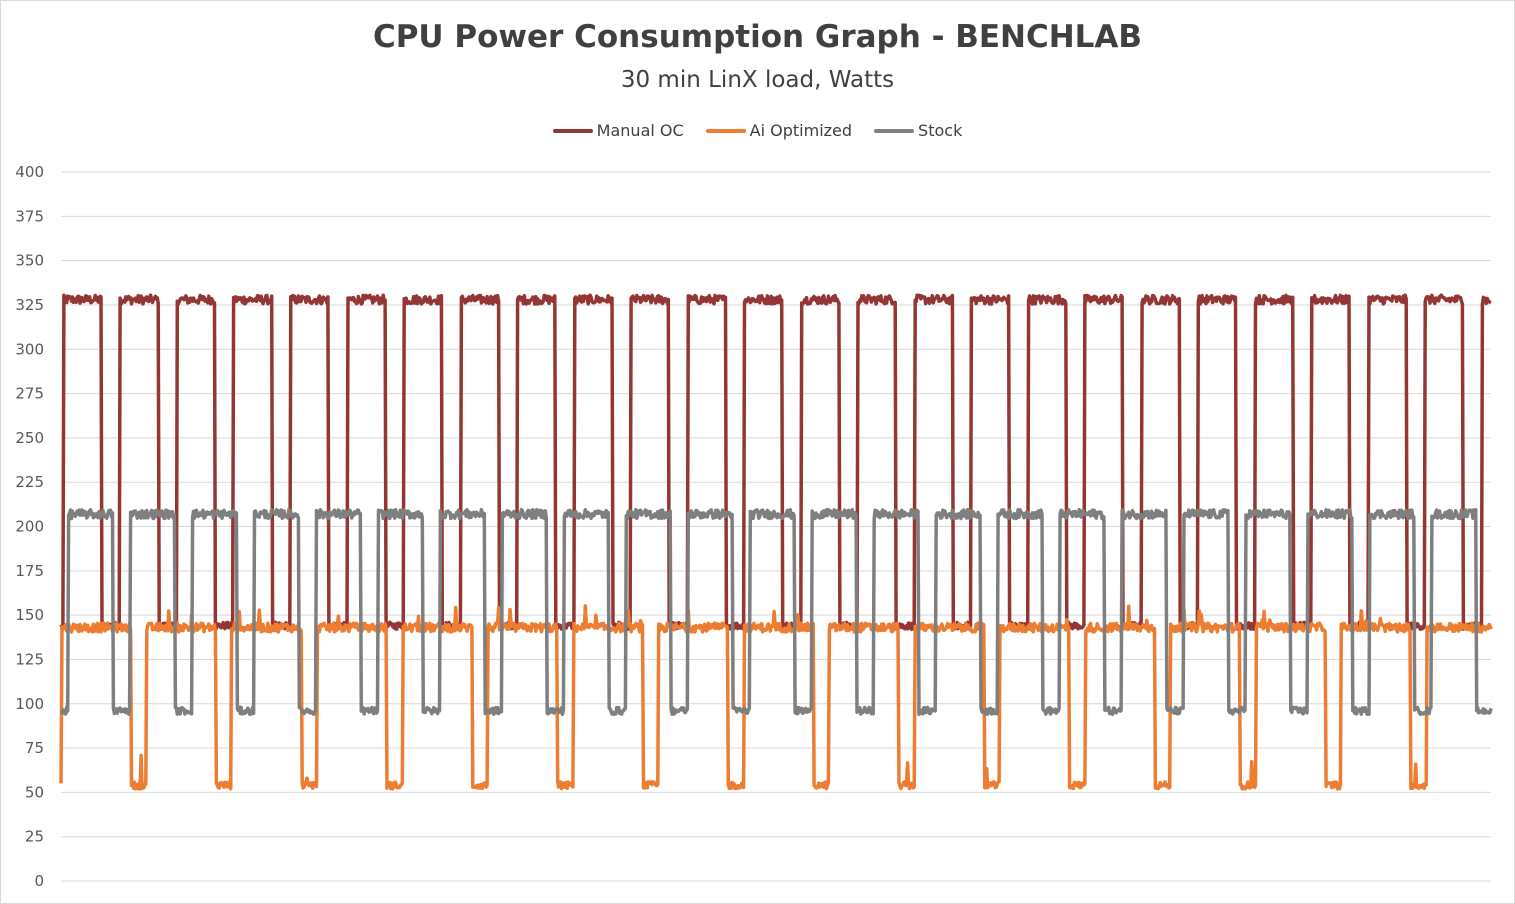  What do you see at coordinates (29, 615) in the screenshot?
I see `y-tick-label: 150` at bounding box center [29, 615].